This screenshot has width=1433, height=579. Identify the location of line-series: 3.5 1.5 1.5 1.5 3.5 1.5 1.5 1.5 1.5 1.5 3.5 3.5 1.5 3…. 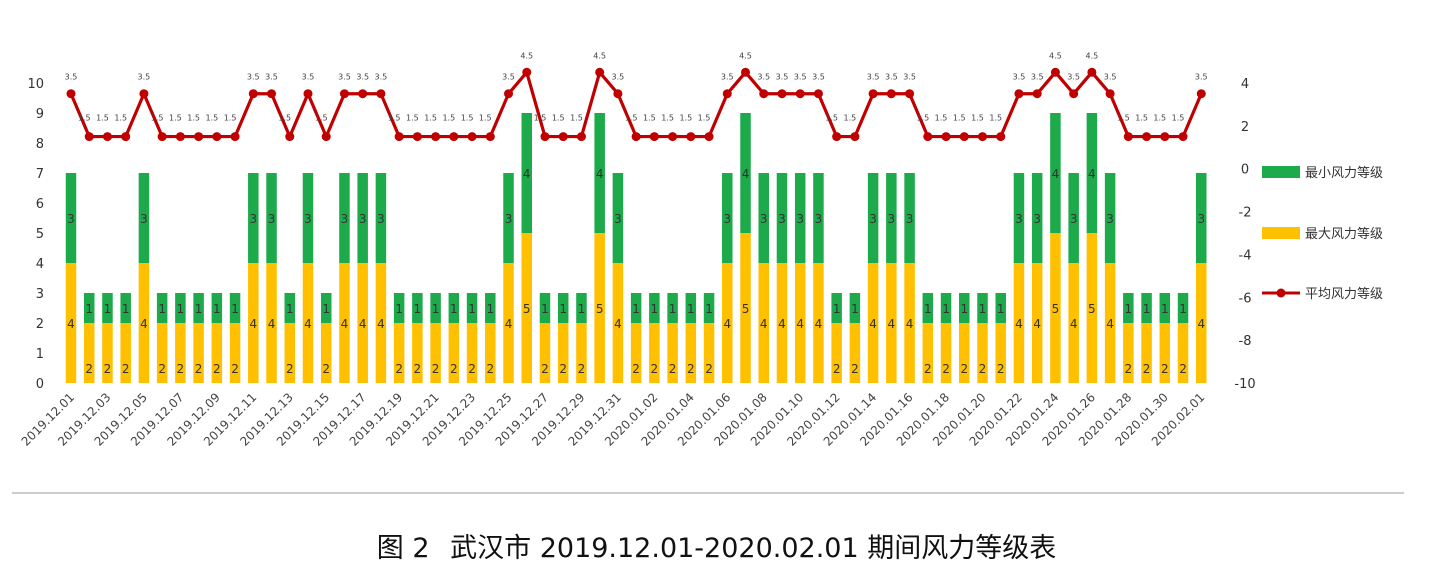
(636, 96).